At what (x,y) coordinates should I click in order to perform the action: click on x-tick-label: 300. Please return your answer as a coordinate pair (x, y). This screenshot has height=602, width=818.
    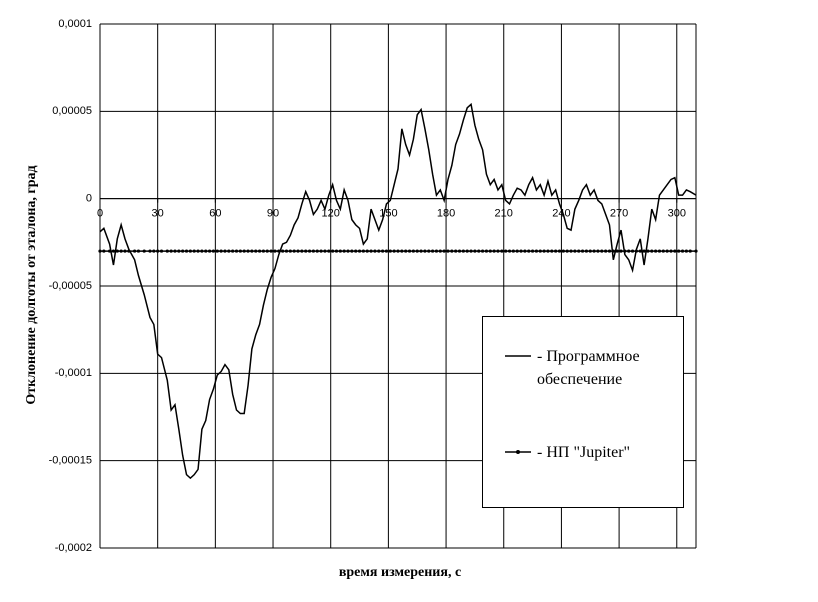
    Looking at the image, I should click on (677, 214).